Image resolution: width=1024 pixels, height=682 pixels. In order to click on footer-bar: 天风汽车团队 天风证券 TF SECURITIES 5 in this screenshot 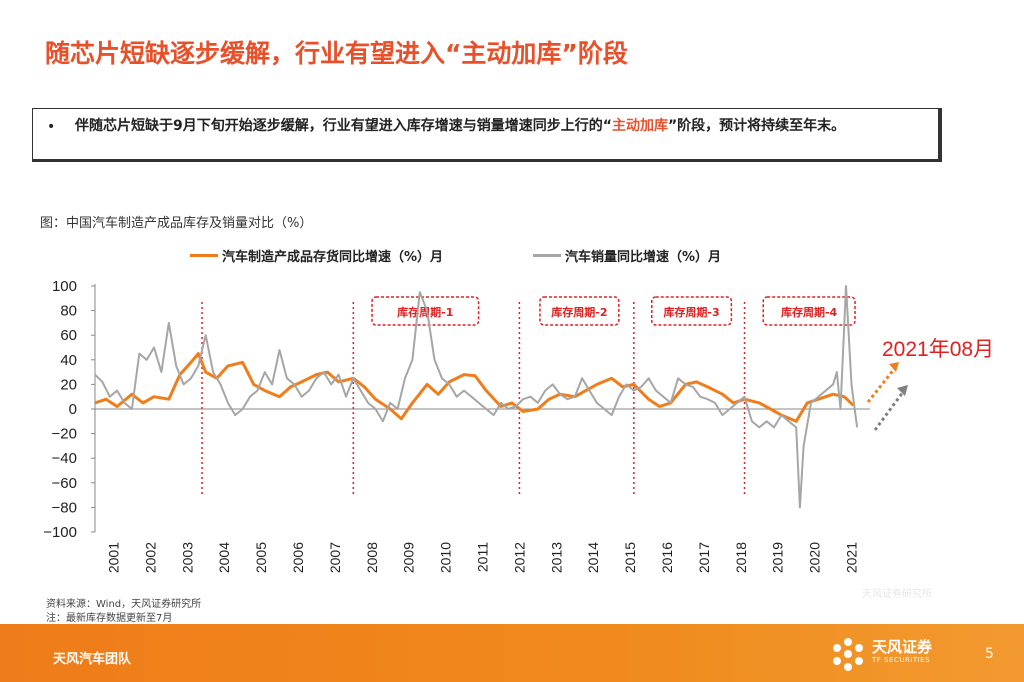, I will do `click(512, 653)`.